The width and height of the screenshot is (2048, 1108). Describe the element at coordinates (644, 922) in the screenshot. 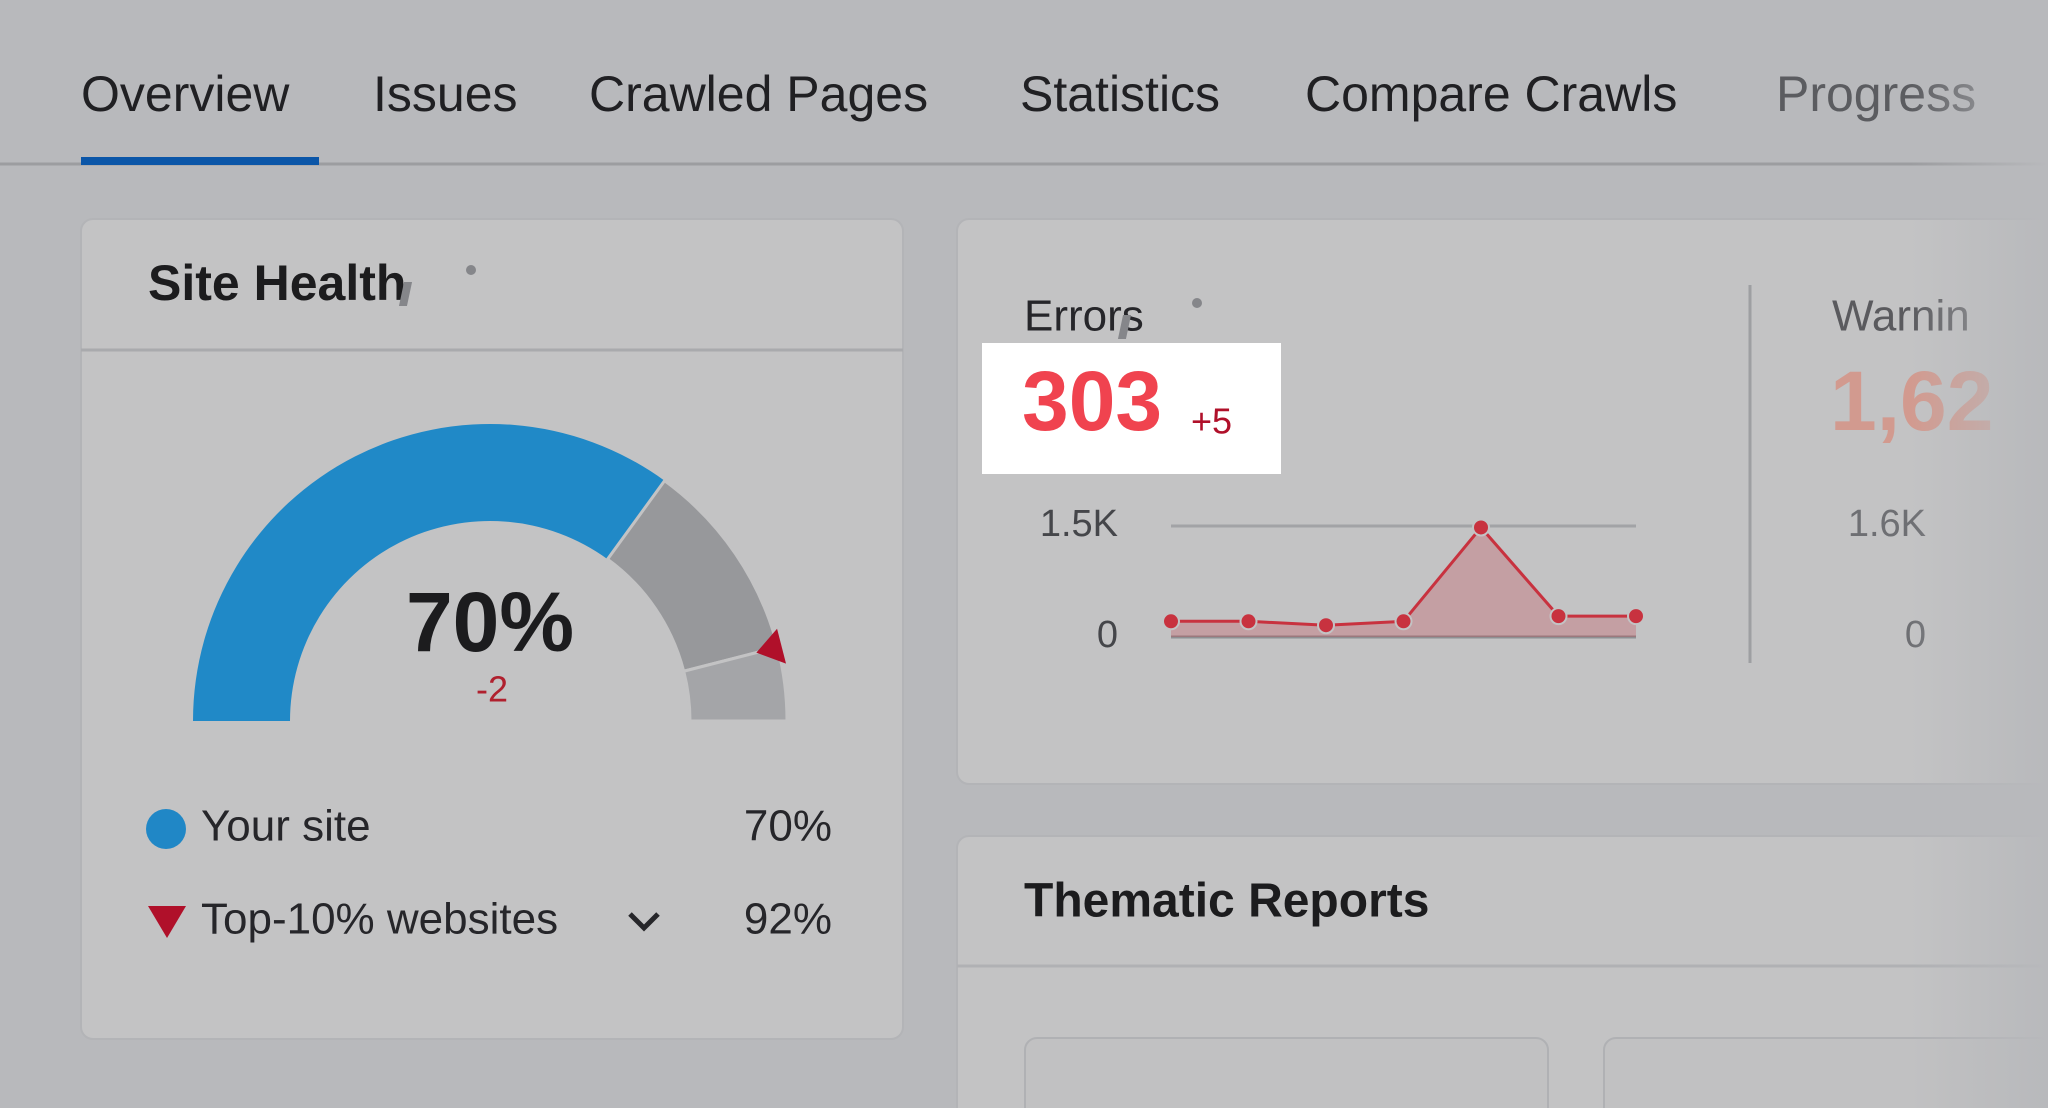

I see `dropdown-chevron` at that location.